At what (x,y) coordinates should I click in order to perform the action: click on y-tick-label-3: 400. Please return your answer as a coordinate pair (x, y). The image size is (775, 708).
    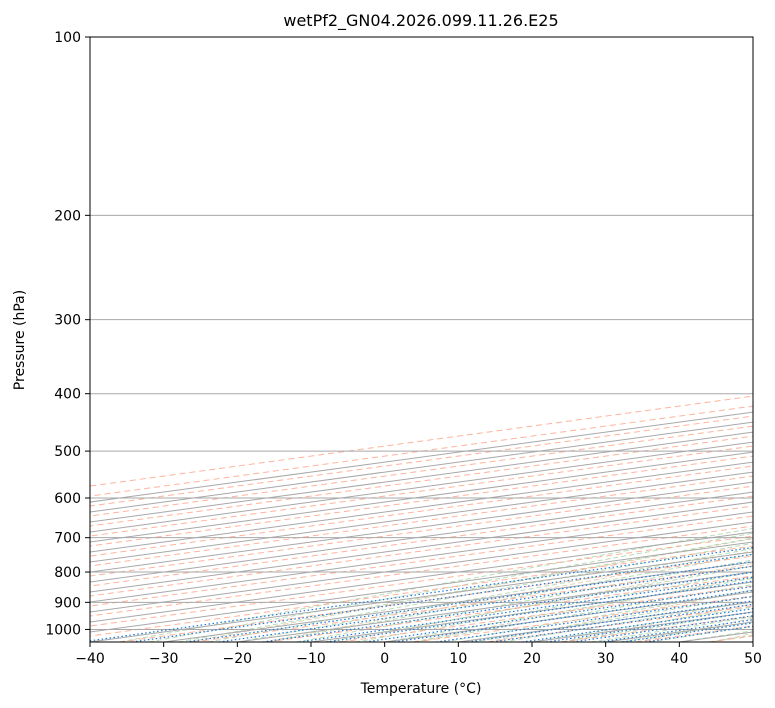
    Looking at the image, I should click on (67, 395).